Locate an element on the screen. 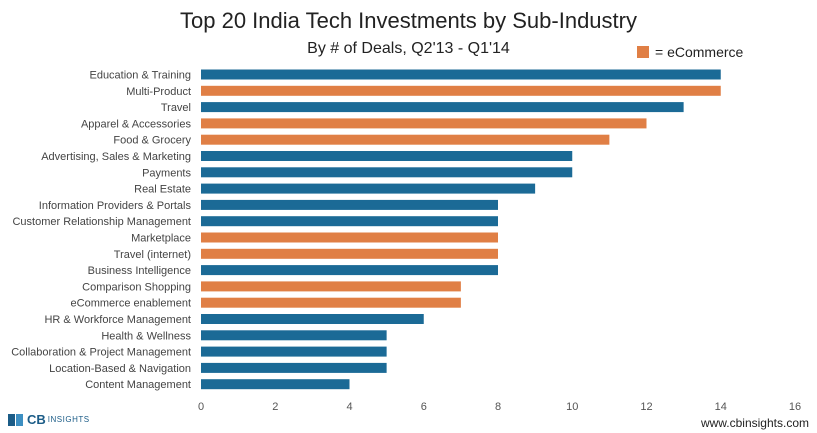 The width and height of the screenshot is (817, 433). category-label-15: HR & Workforce Management is located at coordinates (117, 320).